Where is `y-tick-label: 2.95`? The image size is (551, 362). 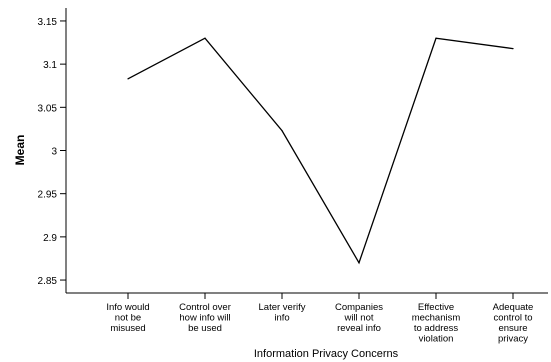 y-tick-label: 2.95 is located at coordinates (48, 195).